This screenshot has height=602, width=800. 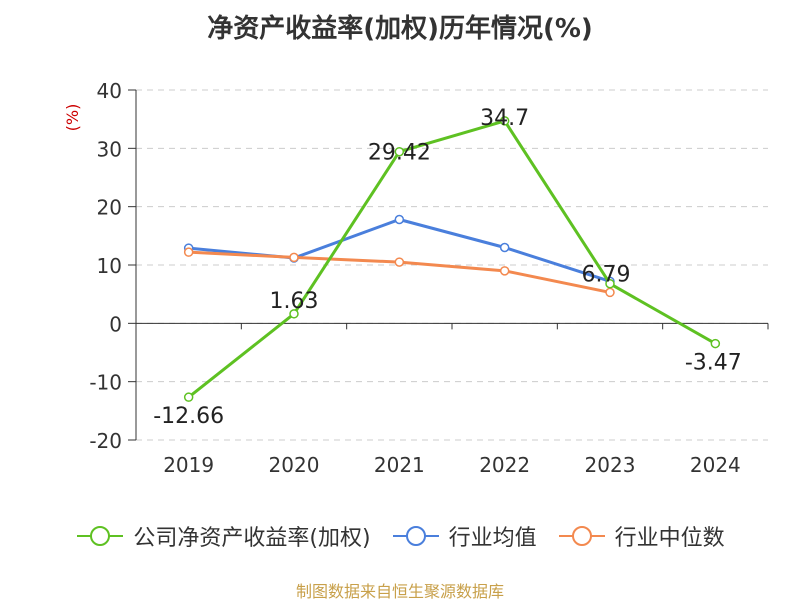 I want to click on legend-item-industry-mean: 行业均值, so click(x=464, y=536).